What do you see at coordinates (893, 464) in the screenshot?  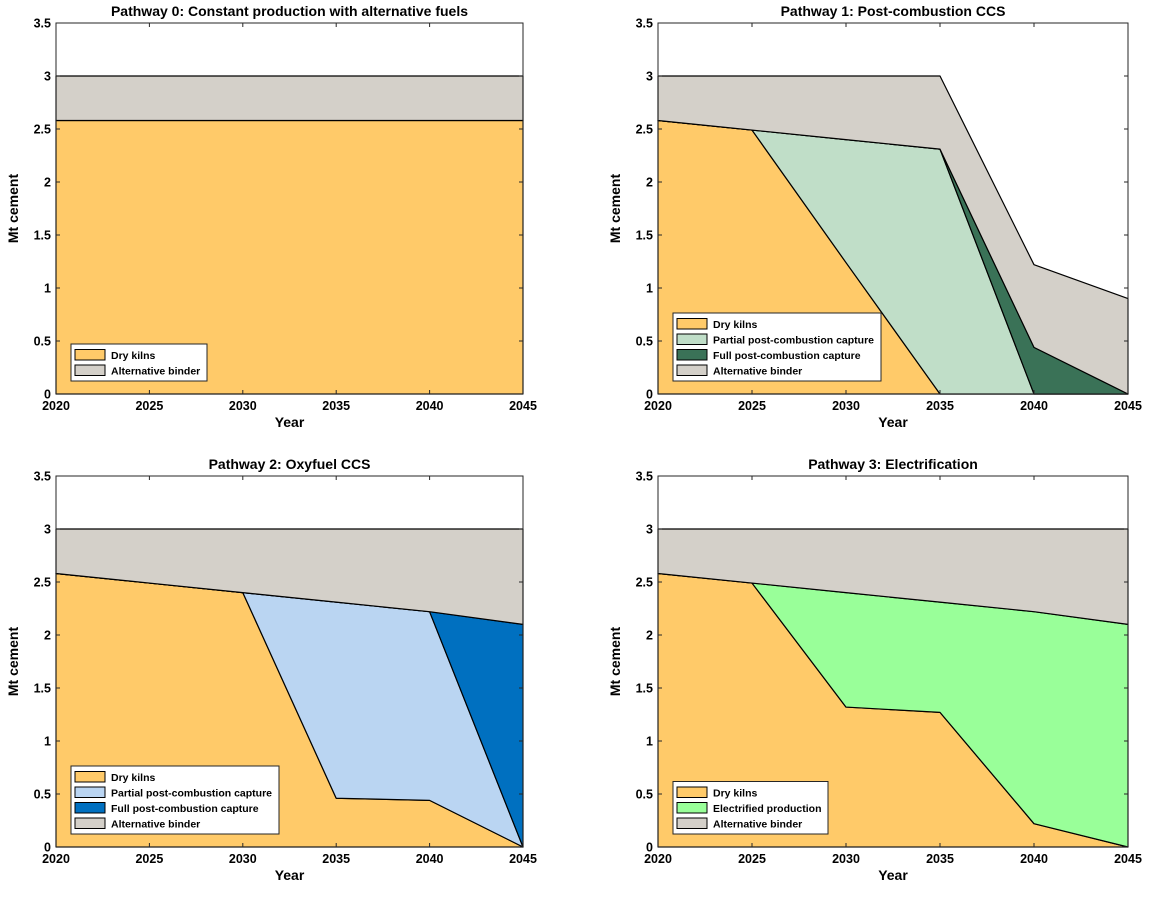 I see `chart-title: Pathway 3: Electrification` at bounding box center [893, 464].